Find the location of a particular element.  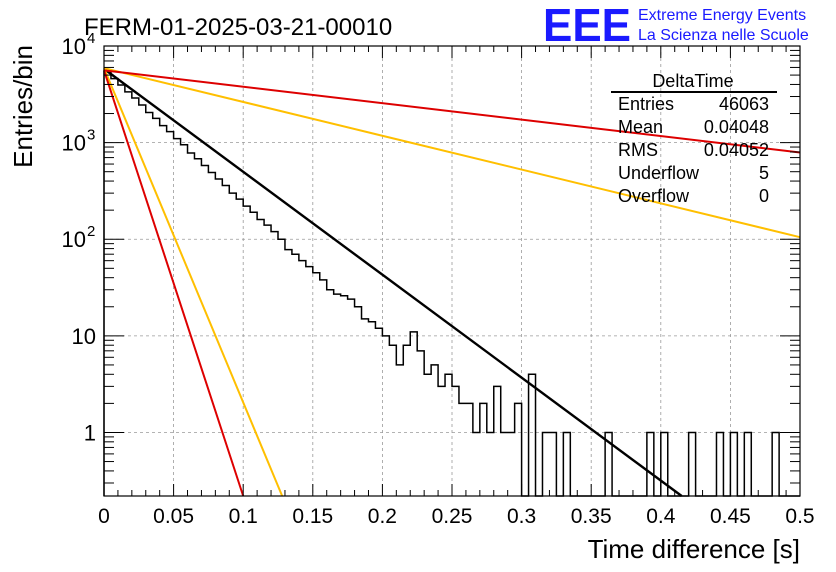

x-tick-label-9: 0.45 is located at coordinates (730, 516).